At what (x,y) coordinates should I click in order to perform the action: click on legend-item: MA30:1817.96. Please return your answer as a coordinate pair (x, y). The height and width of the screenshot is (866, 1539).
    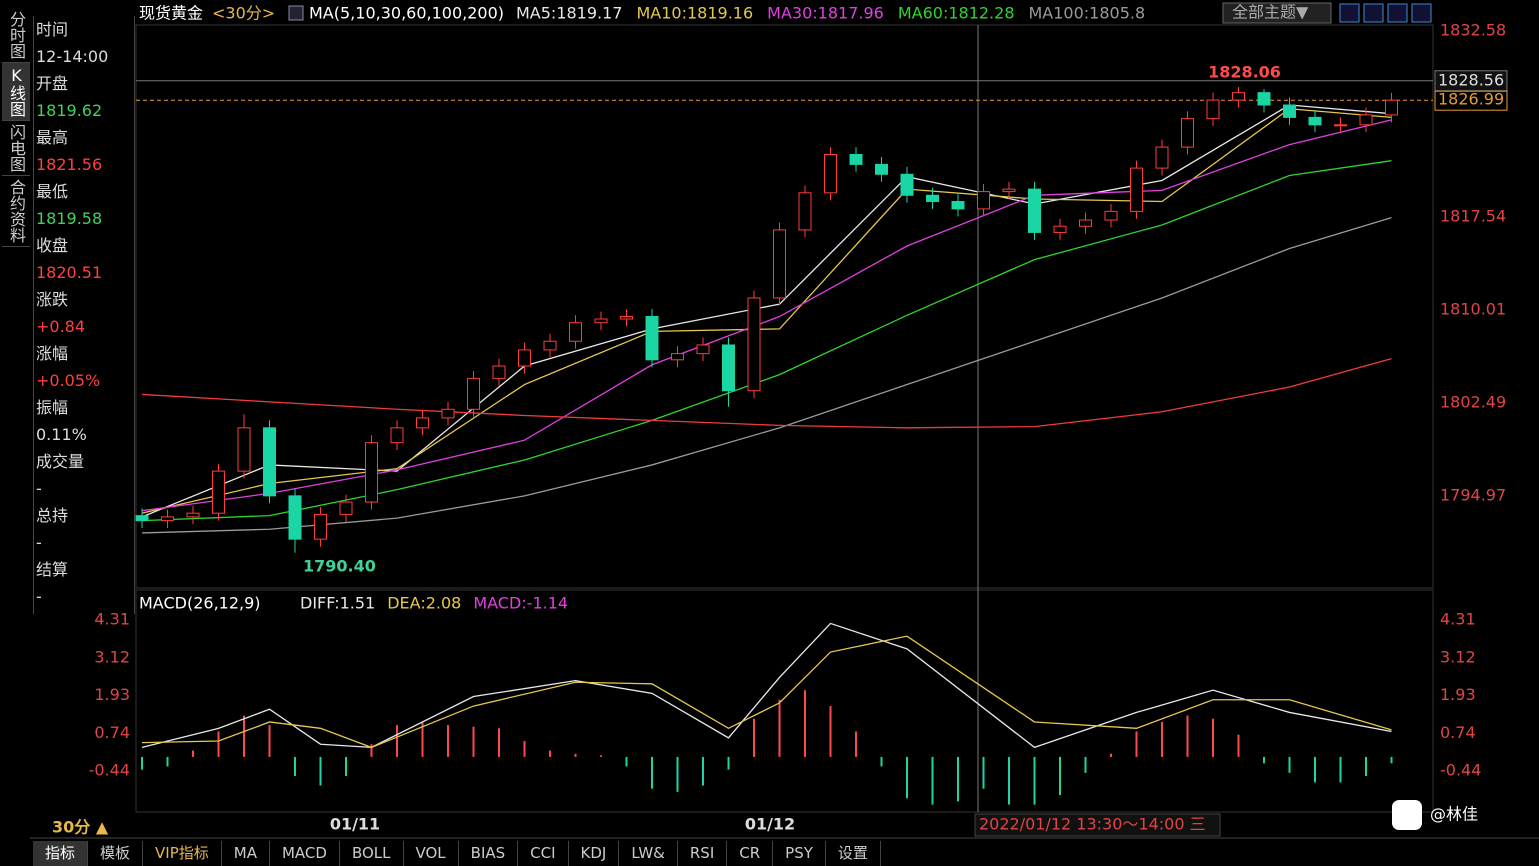
    Looking at the image, I should click on (825, 13).